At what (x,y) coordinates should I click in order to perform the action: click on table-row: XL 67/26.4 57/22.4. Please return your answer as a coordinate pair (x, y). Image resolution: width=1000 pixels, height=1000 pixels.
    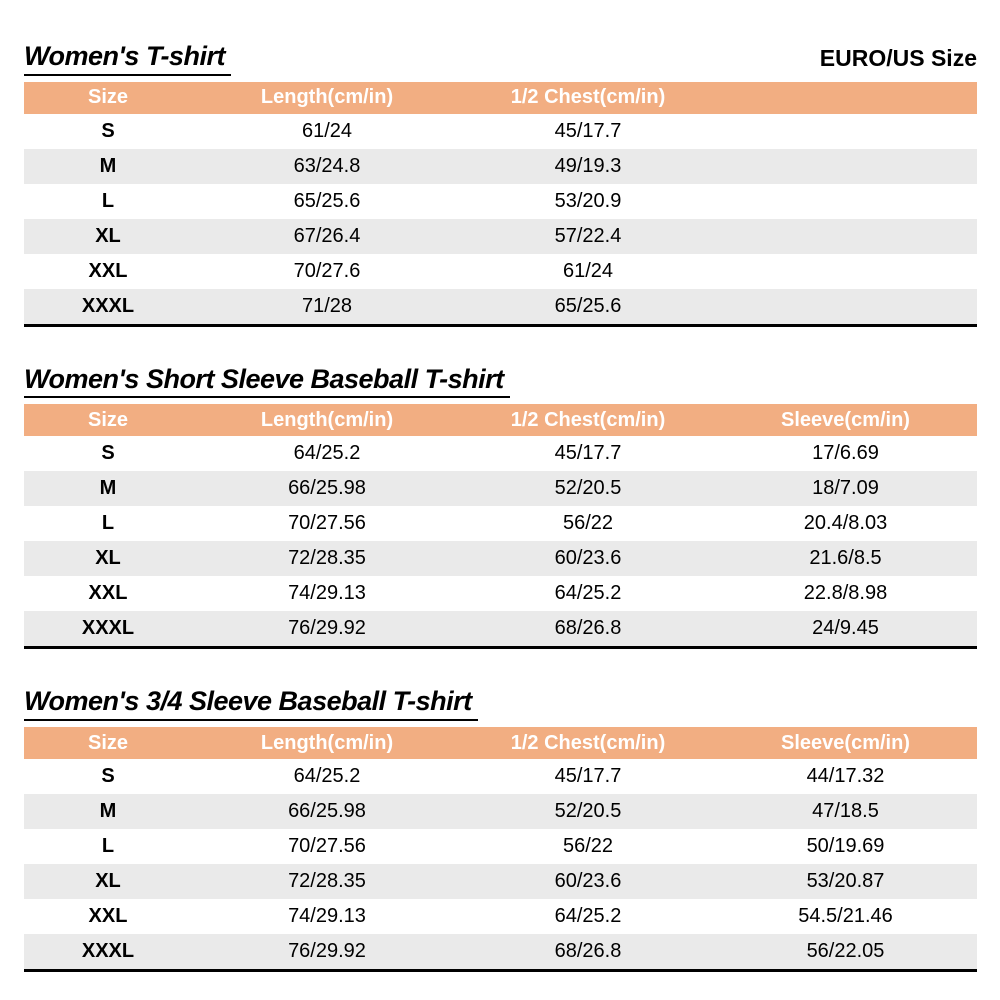
    Looking at the image, I should click on (500, 236).